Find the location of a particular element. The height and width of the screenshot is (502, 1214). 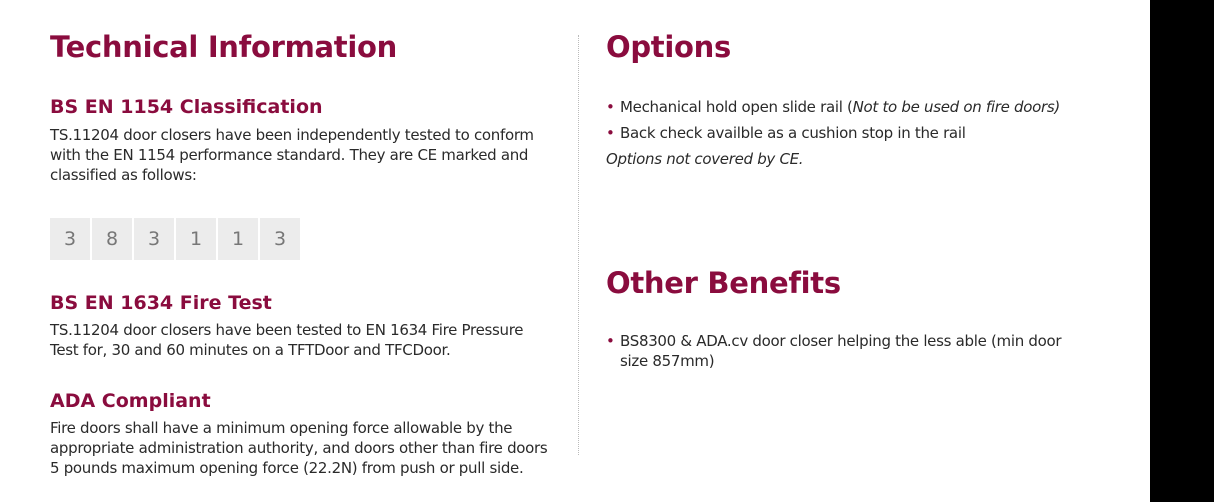

black-edge is located at coordinates (1182, 251).